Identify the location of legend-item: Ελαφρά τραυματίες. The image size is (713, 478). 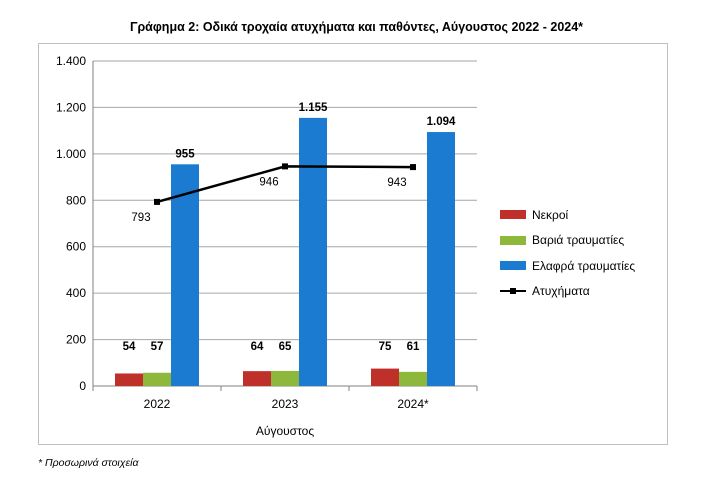
(567, 266).